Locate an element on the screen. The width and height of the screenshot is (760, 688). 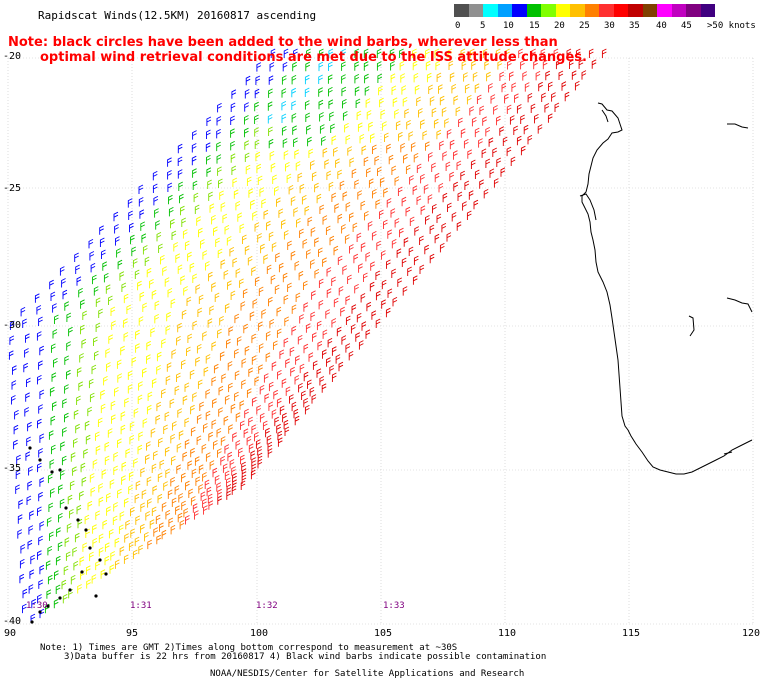
legend-label-0: 0 is located at coordinates (458, 26).